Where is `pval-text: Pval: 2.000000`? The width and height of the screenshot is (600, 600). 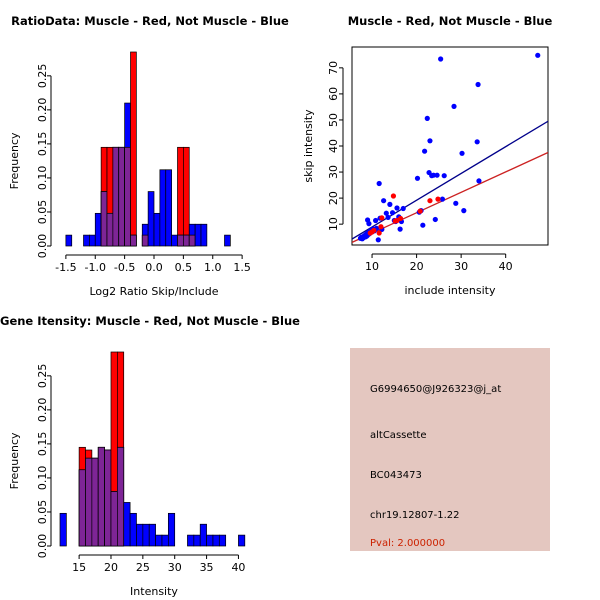
pval-text: Pval: 2.000000 is located at coordinates (408, 543).